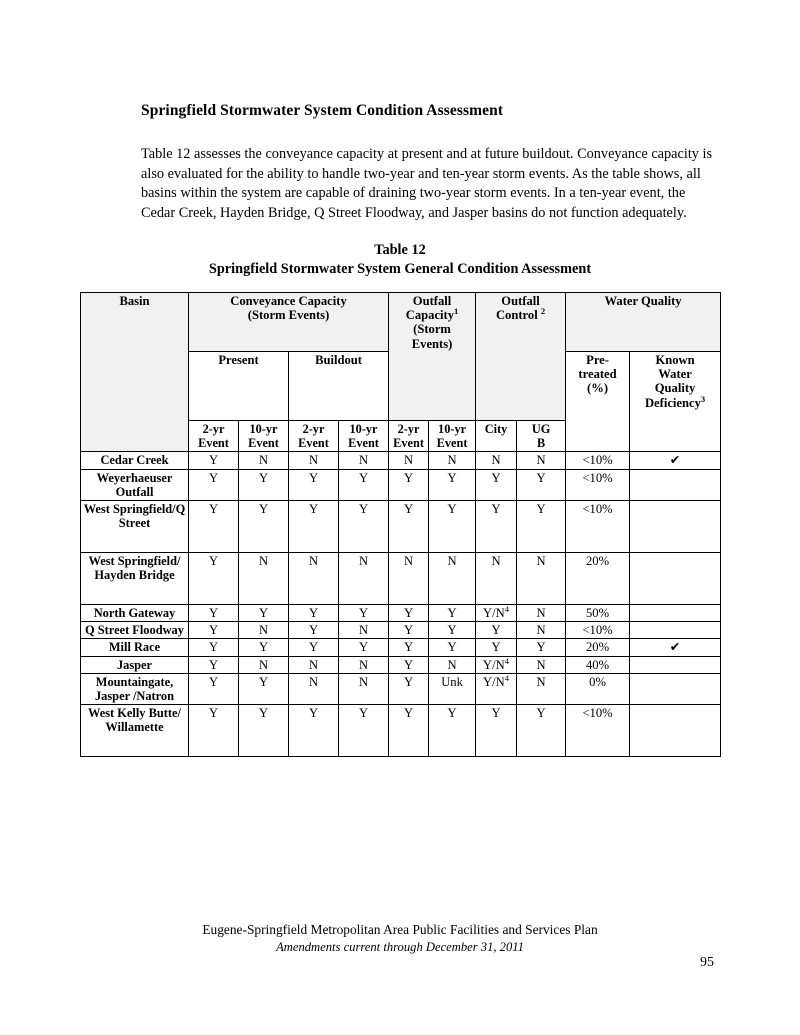 This screenshot has width=800, height=1035. I want to click on header-outfall-cap-2yr-line1: 2-yr, so click(408, 429).